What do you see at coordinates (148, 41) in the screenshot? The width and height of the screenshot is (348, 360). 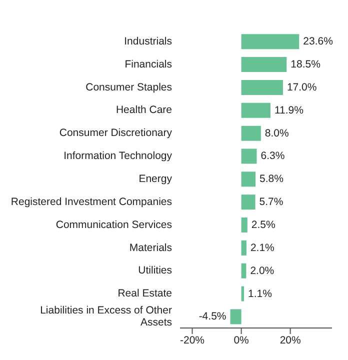 I see `y-tick-label: Industrials` at bounding box center [148, 41].